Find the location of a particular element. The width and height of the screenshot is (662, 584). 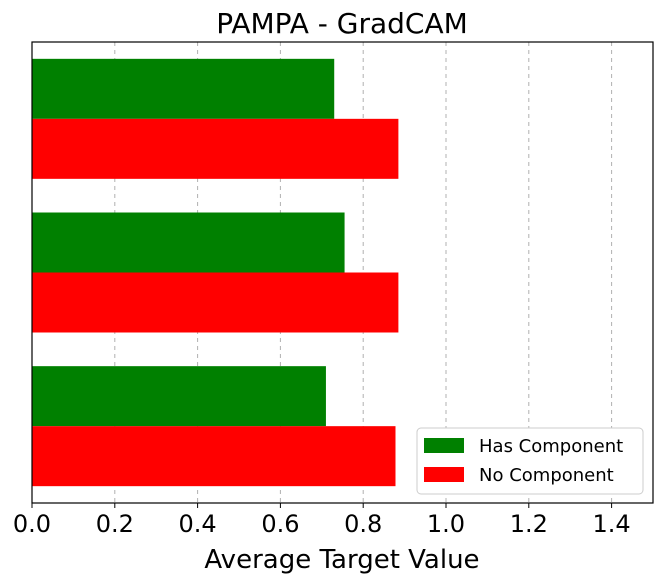

x-ticks: 0.0 0.2 0.4 0.6 0.8 1.0 1.2 1.4 is located at coordinates (322, 520).